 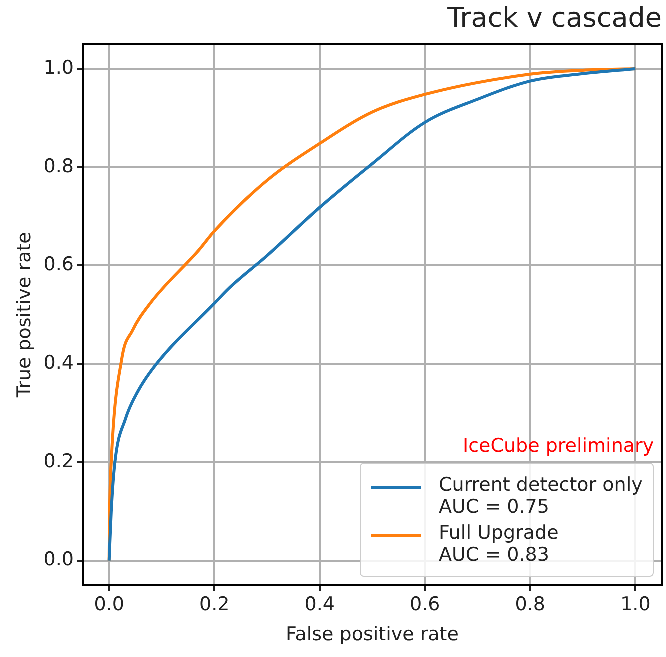 What do you see at coordinates (59, 166) in the screenshot?
I see `y-tick-label: 0.8` at bounding box center [59, 166].